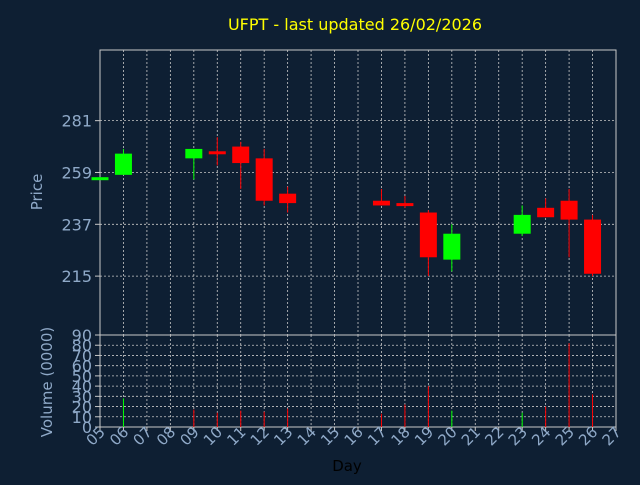 The height and width of the screenshot is (485, 640). What do you see at coordinates (87, 427) in the screenshot?
I see `volume-tick-label: 0` at bounding box center [87, 427].